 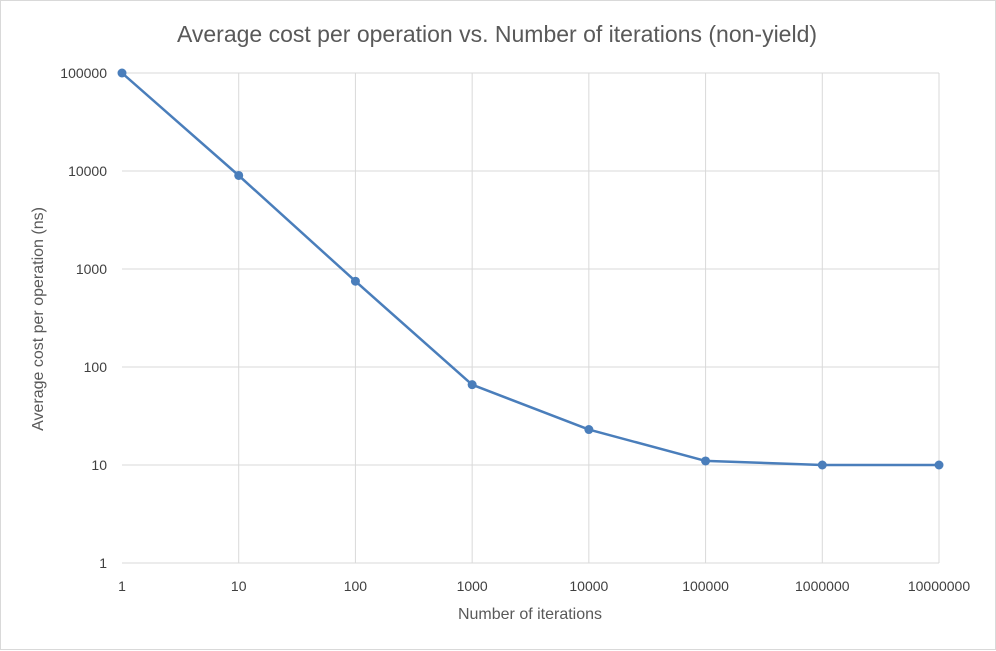 What do you see at coordinates (356, 586) in the screenshot?
I see `x-tick-label: 100` at bounding box center [356, 586].